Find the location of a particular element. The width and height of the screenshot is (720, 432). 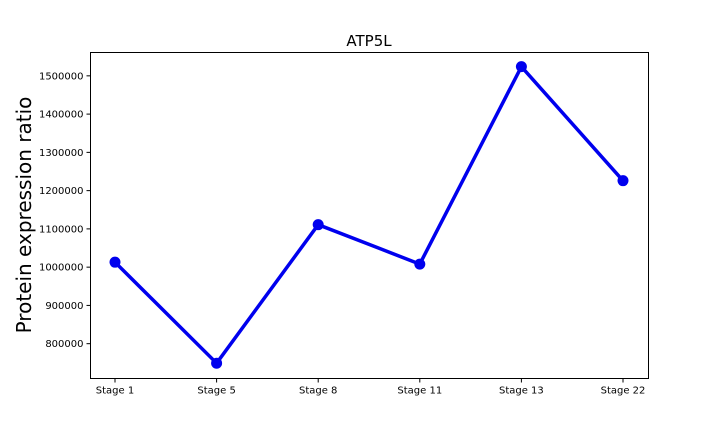

y-tick-label: 800000 is located at coordinates (64, 344).